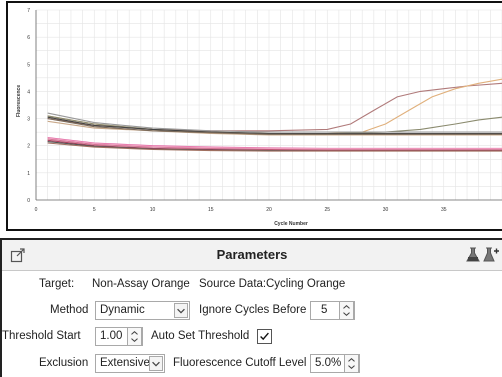 This screenshot has width=502, height=377. I want to click on cutoff-stepper: 5.0%, so click(335, 363).